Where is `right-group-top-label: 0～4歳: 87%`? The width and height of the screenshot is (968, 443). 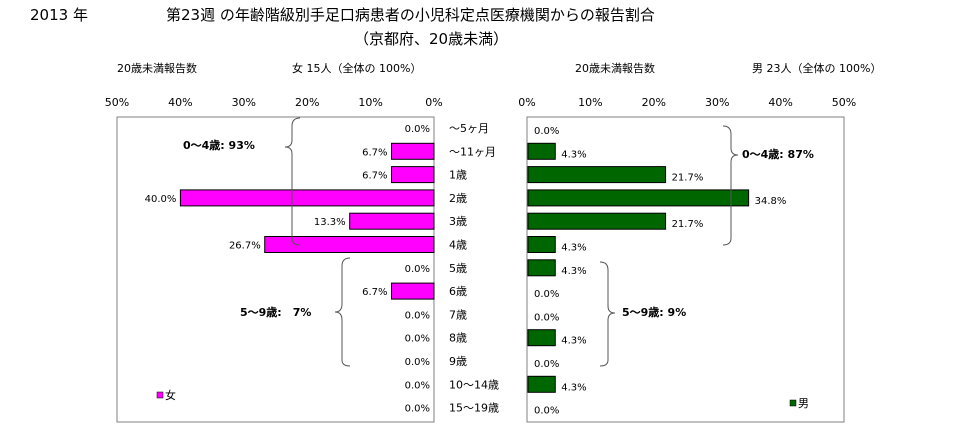
right-group-top-label: 0～4歳: 87% is located at coordinates (778, 154).